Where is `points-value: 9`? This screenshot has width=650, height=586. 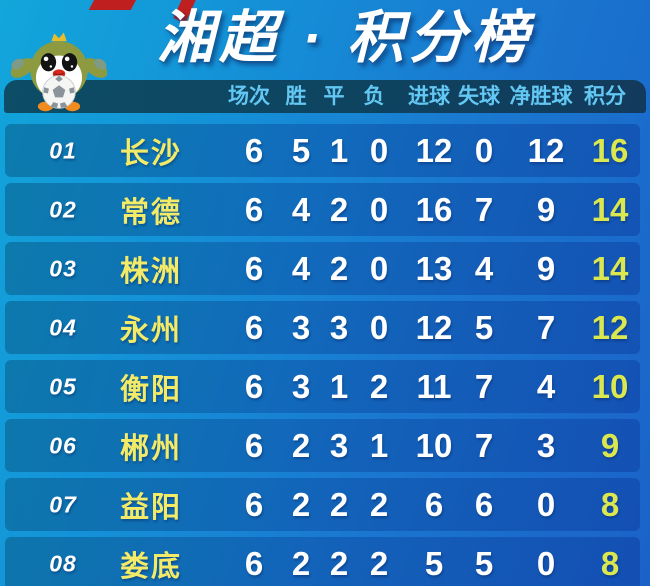
points-value: 9 is located at coordinates (610, 445).